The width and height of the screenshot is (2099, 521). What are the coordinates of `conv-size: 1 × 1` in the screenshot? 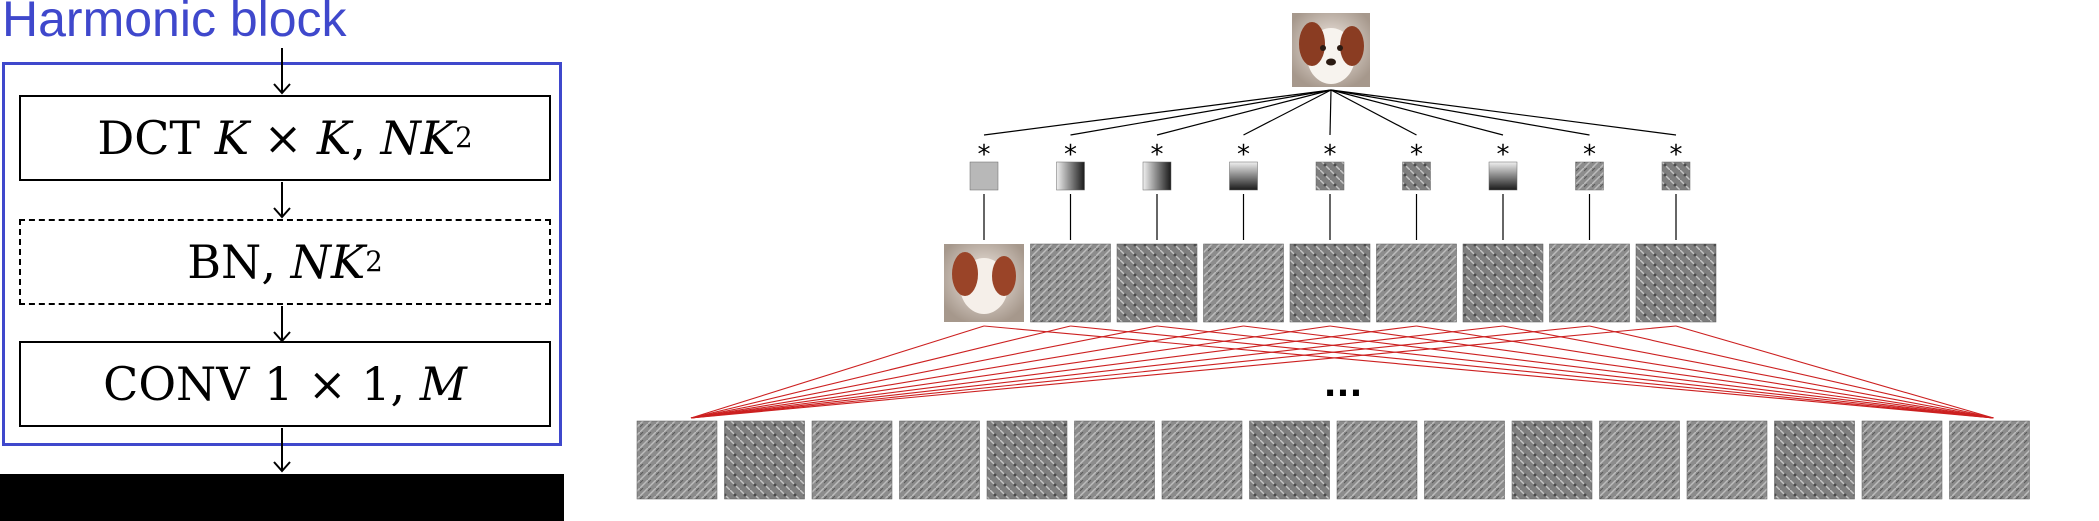 It's located at (327, 384).